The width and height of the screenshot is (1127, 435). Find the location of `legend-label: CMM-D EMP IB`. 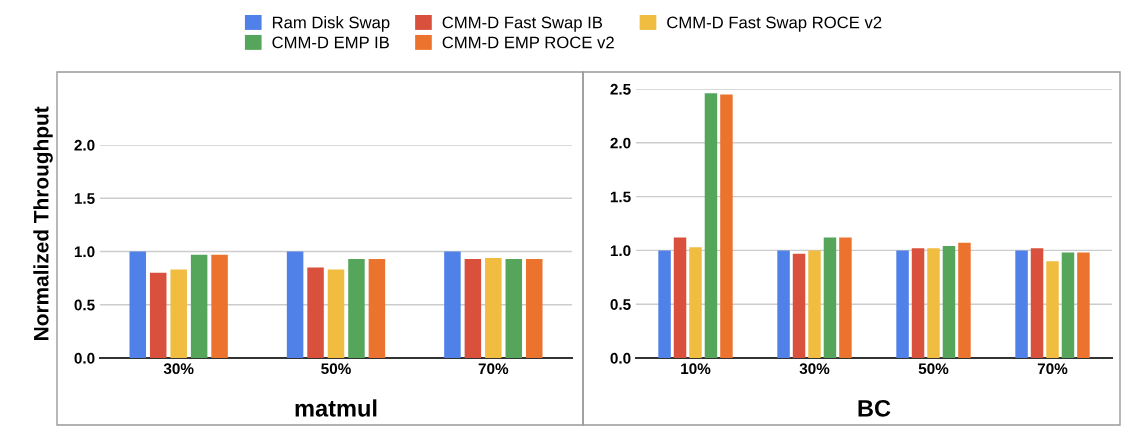

legend-label: CMM-D EMP IB is located at coordinates (330, 42).